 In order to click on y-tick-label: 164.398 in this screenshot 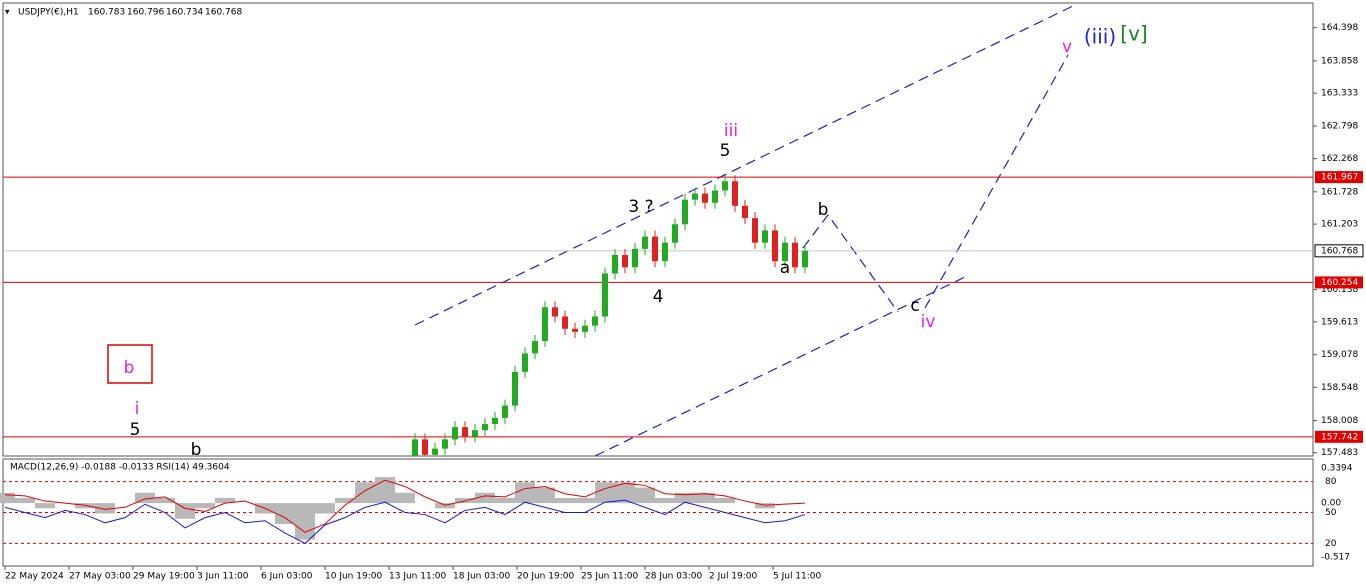, I will do `click(1339, 28)`.